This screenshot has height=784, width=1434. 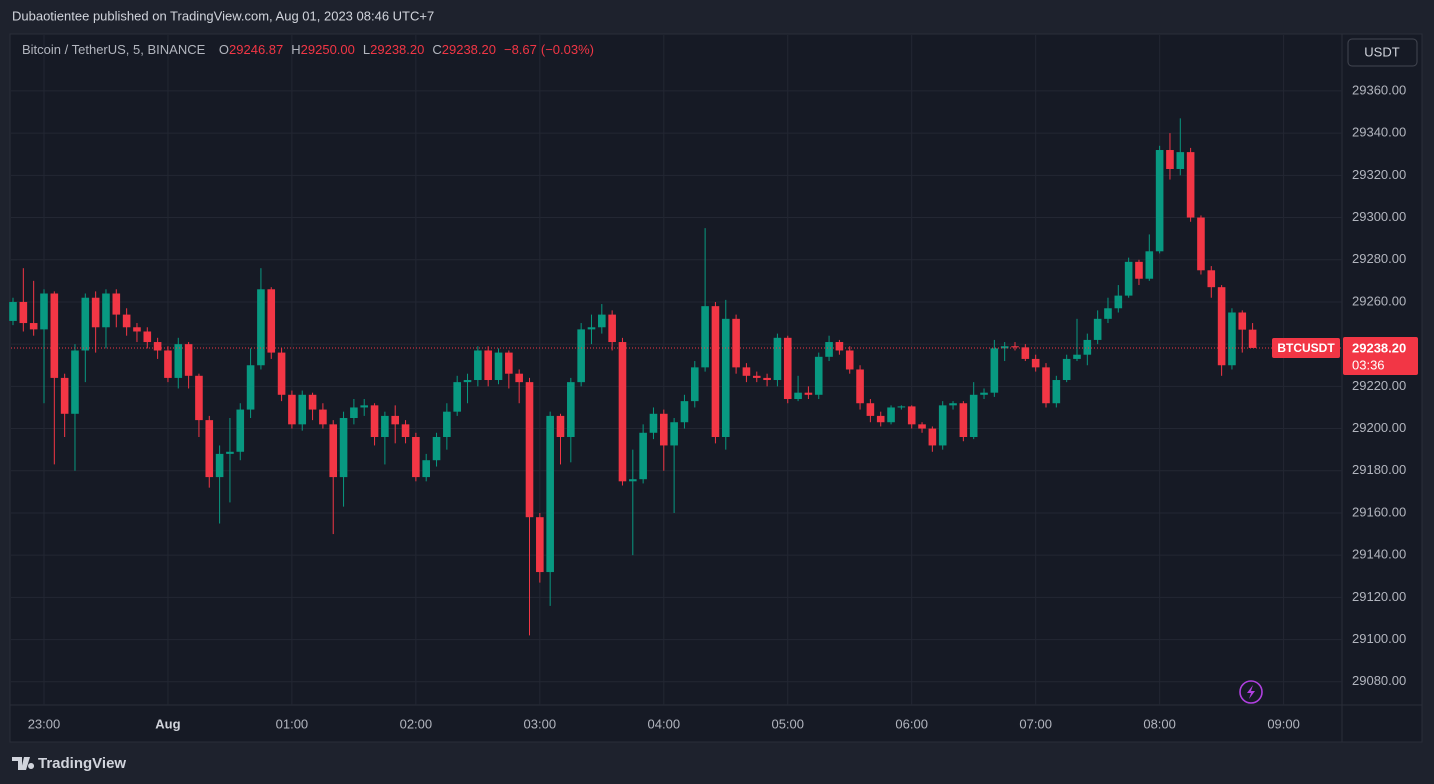 What do you see at coordinates (328, 49) in the screenshot?
I see `legend-value: 29250.00` at bounding box center [328, 49].